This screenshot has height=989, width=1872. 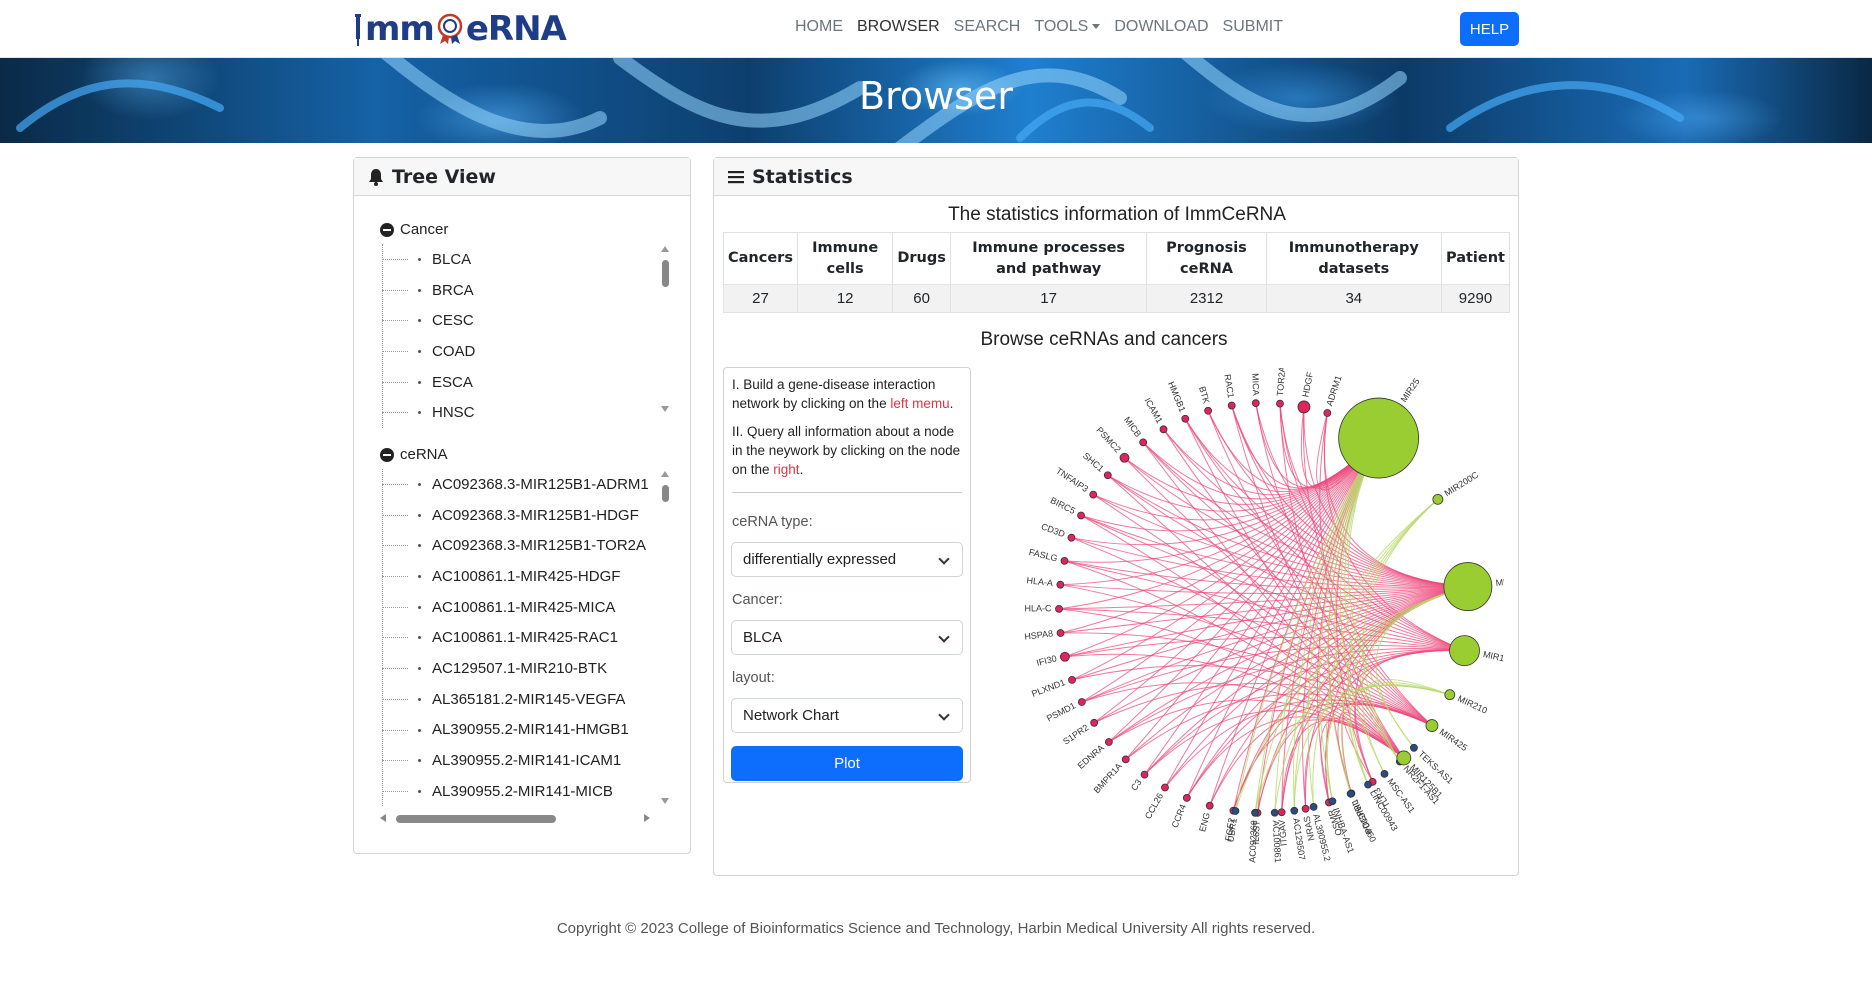 What do you see at coordinates (454, 351) in the screenshot?
I see `tree-item-label: COAD` at bounding box center [454, 351].